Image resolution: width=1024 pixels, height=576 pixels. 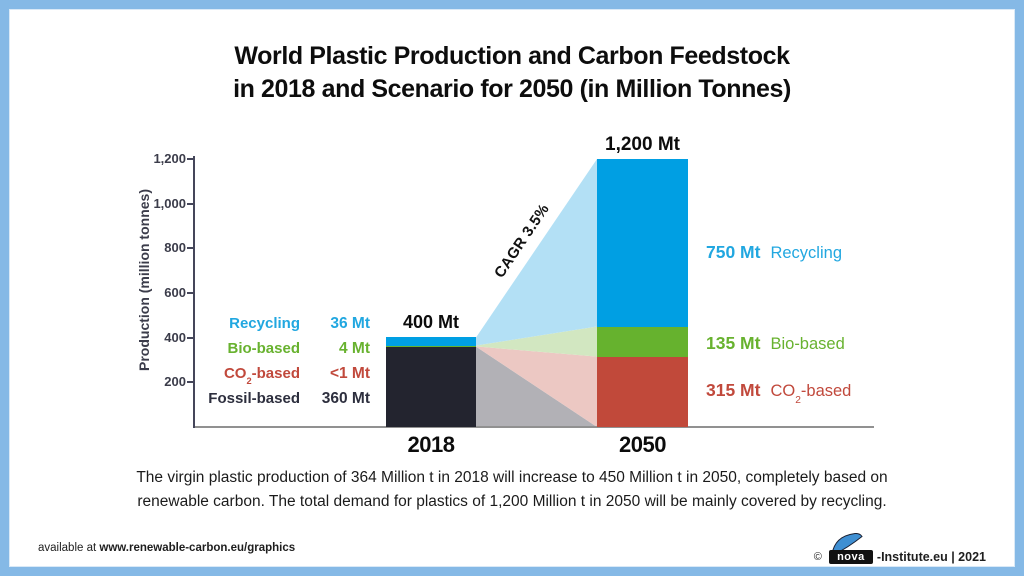 I want to click on label-2050-bio: 135 Mt Bio-based, so click(x=775, y=343).